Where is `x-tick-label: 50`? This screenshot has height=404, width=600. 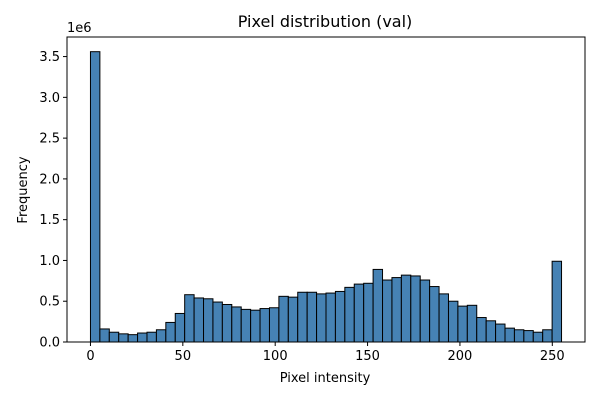
x-tick-label: 50 is located at coordinates (183, 356).